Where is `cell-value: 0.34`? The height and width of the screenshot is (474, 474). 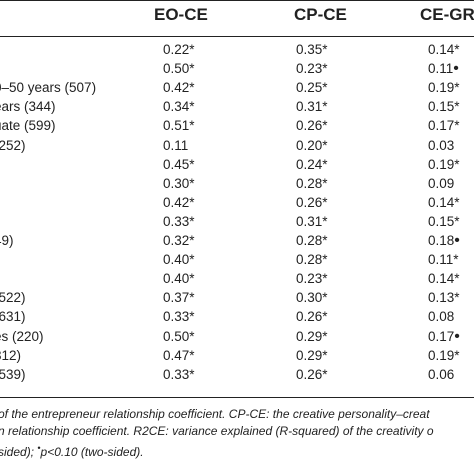
cell-value: 0.34 is located at coordinates (176, 107).